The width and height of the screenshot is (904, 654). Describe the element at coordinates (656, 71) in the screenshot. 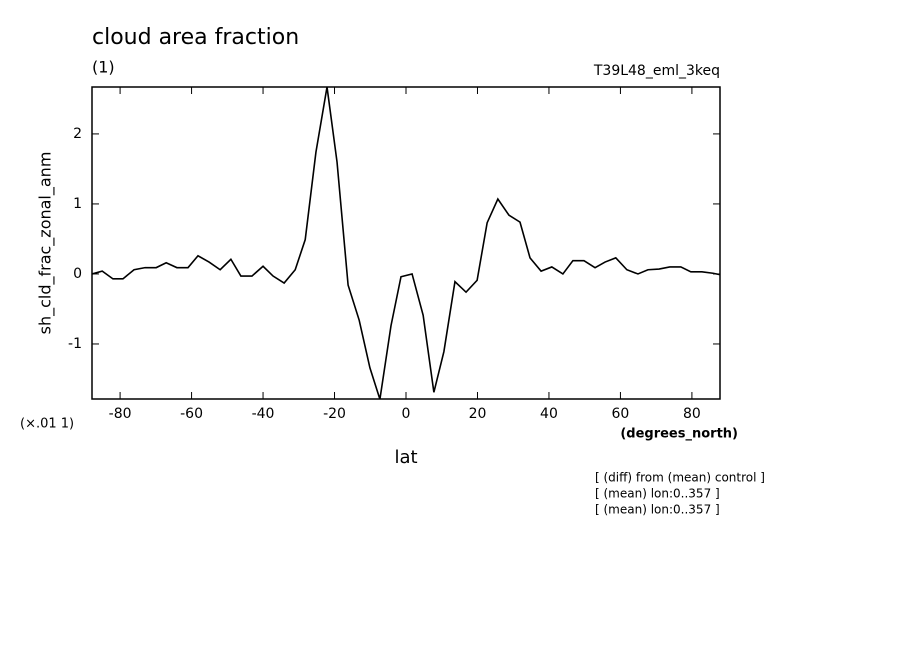

I see `experiment-label: T39L48_eml_3keq` at that location.